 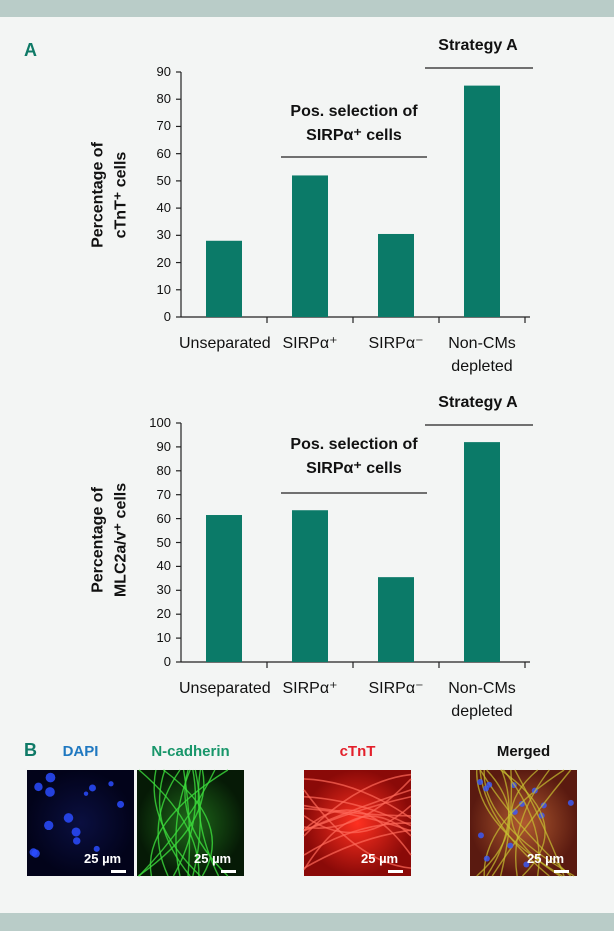 What do you see at coordinates (163, 289) in the screenshot?
I see `y-tick-label: 10` at bounding box center [163, 289].